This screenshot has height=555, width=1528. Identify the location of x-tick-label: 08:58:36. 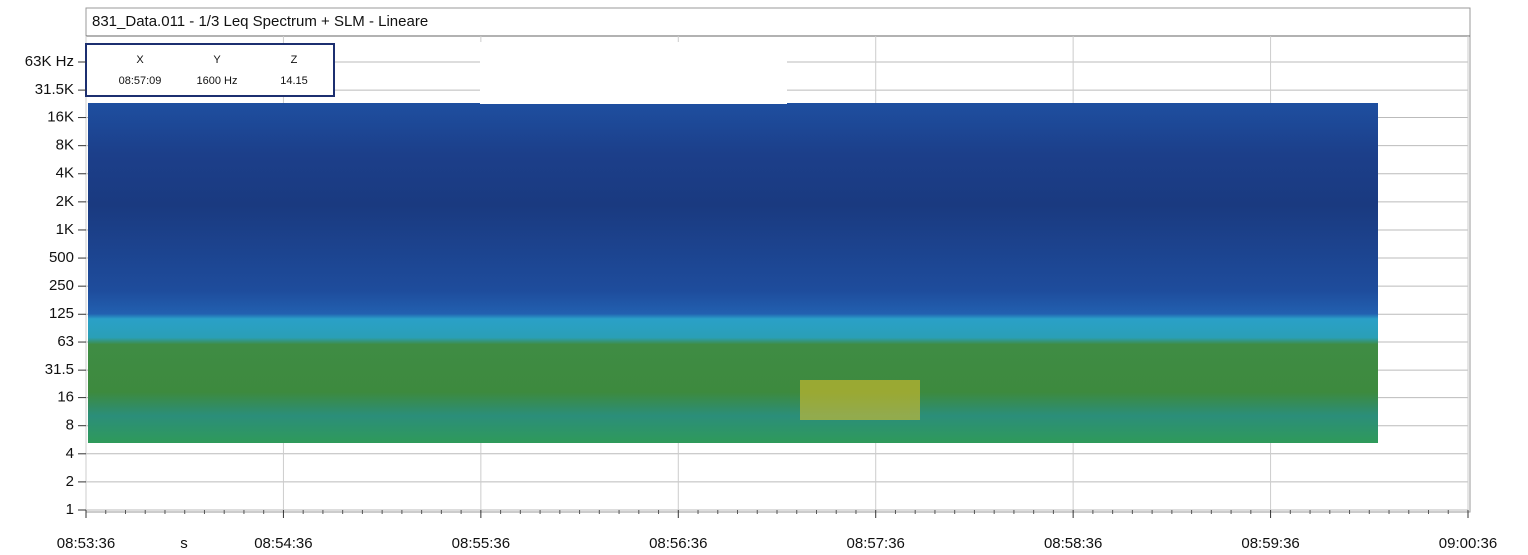
(1073, 543).